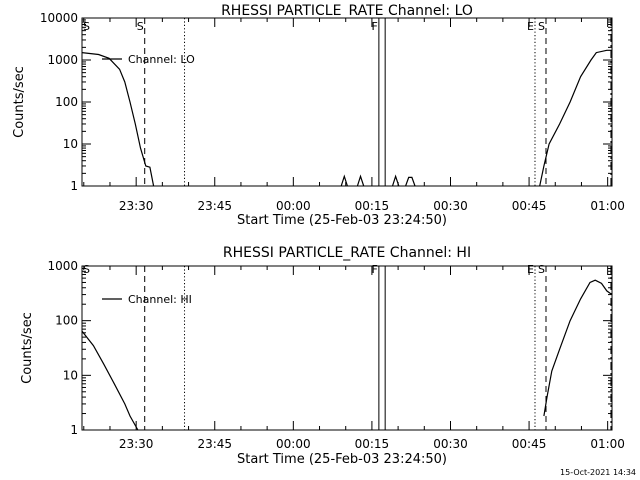 The height and width of the screenshot is (480, 640). I want to click on chart-title: RHESSI PARTICLE_RATE Channel: LO, so click(347, 11).